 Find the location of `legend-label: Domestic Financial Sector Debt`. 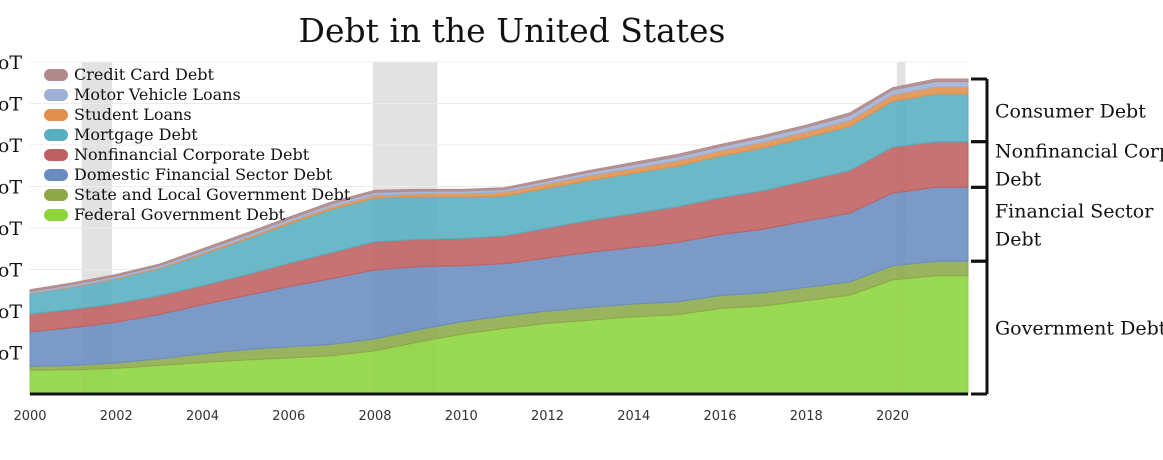

legend-label: Domestic Financial Sector Debt is located at coordinates (203, 174).